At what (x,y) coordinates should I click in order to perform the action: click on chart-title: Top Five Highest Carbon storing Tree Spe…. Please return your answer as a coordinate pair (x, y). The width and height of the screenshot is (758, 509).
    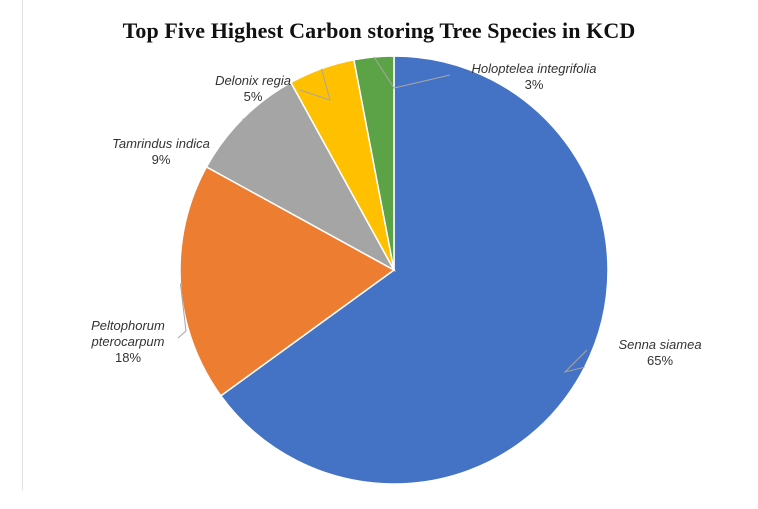
    Looking at the image, I should click on (379, 30).